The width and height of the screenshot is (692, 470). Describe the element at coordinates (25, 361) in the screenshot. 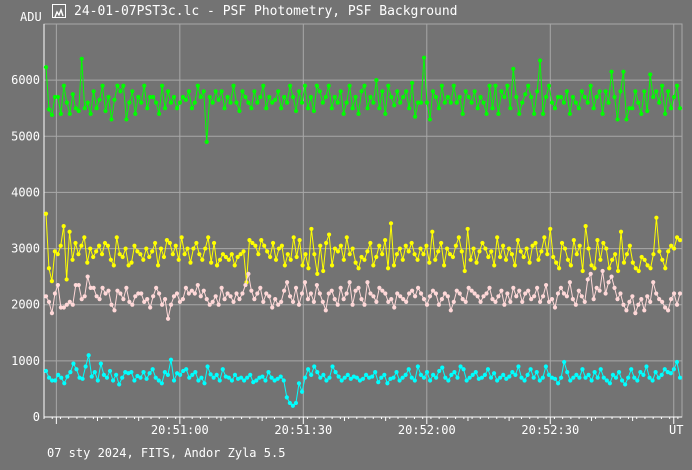

I see `y-tick-label: 1000` at that location.